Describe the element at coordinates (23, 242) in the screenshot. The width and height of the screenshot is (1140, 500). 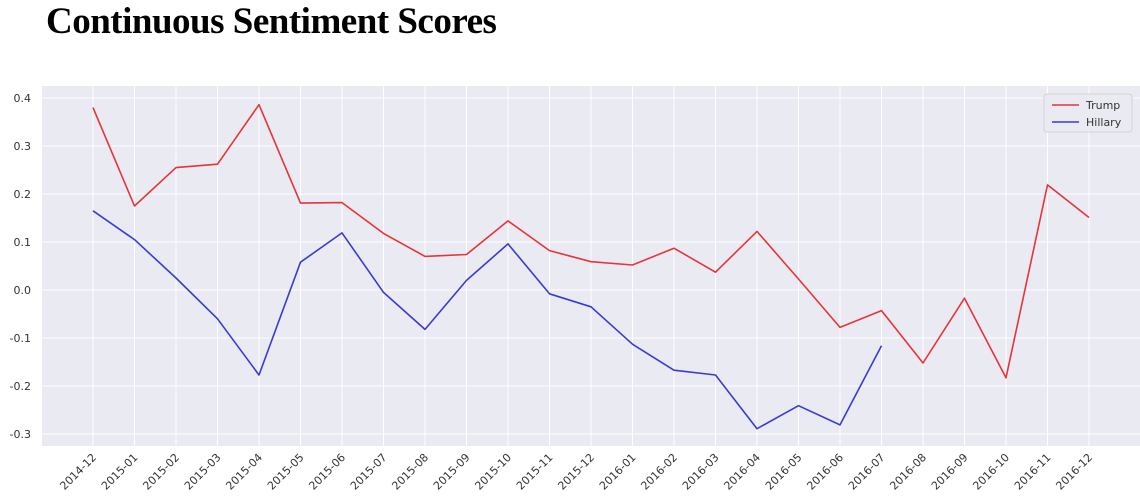
I see `y-tick-label: 0.1` at that location.